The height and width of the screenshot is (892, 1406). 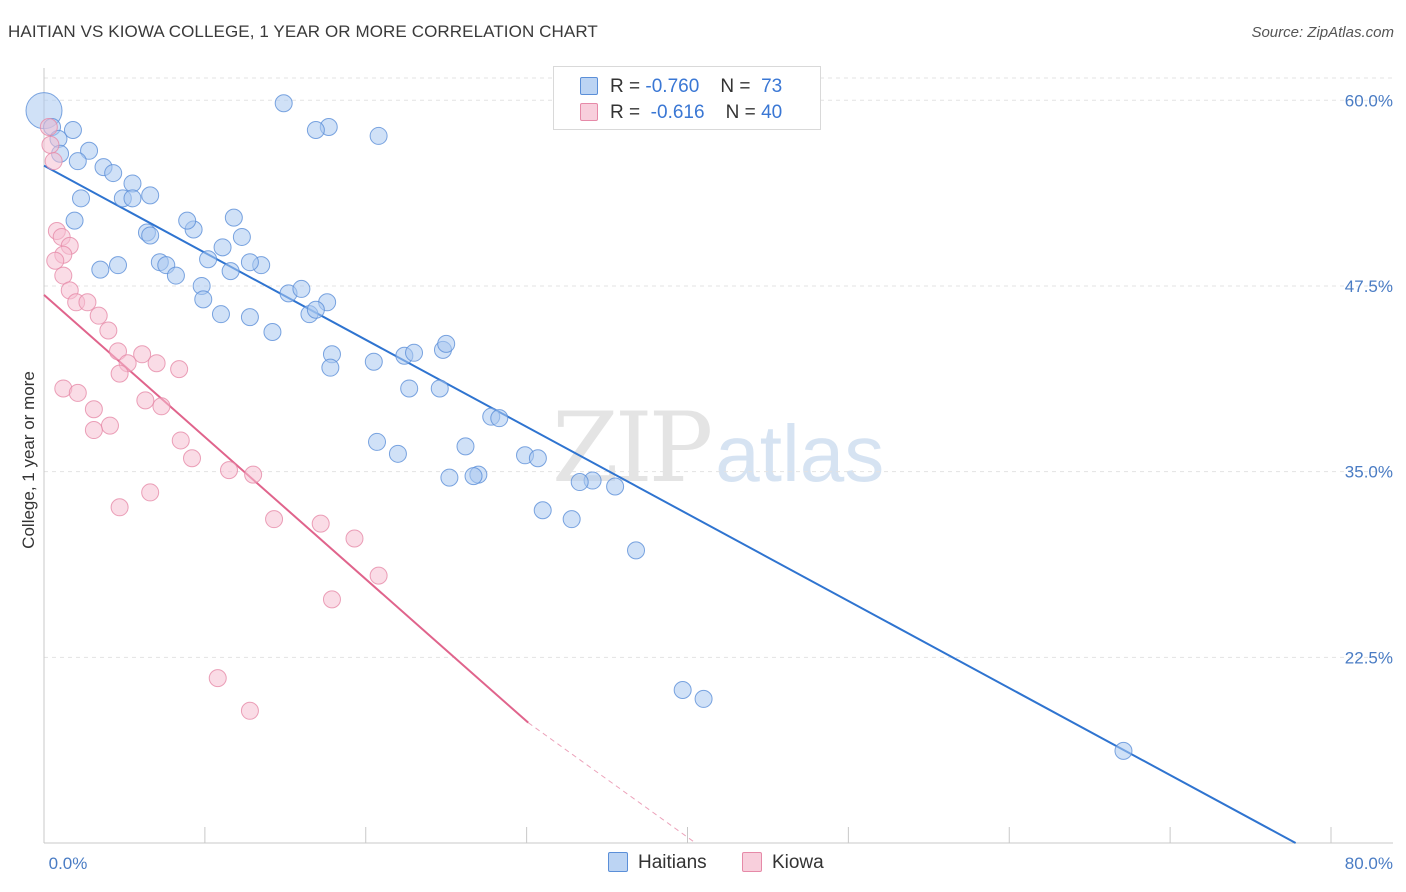 What do you see at coordinates (1322, 32) in the screenshot?
I see `source-note: Source: ZipAtlas.com` at bounding box center [1322, 32].